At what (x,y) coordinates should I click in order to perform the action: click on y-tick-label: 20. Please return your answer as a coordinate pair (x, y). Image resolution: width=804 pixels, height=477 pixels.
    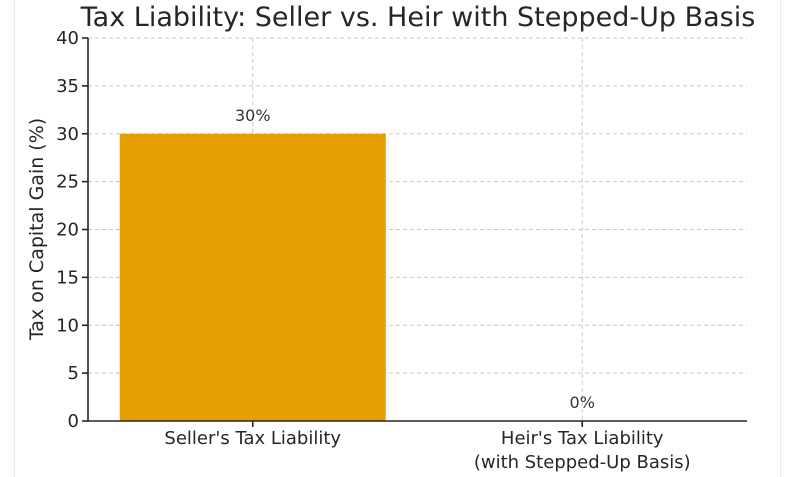
    Looking at the image, I should click on (67, 230).